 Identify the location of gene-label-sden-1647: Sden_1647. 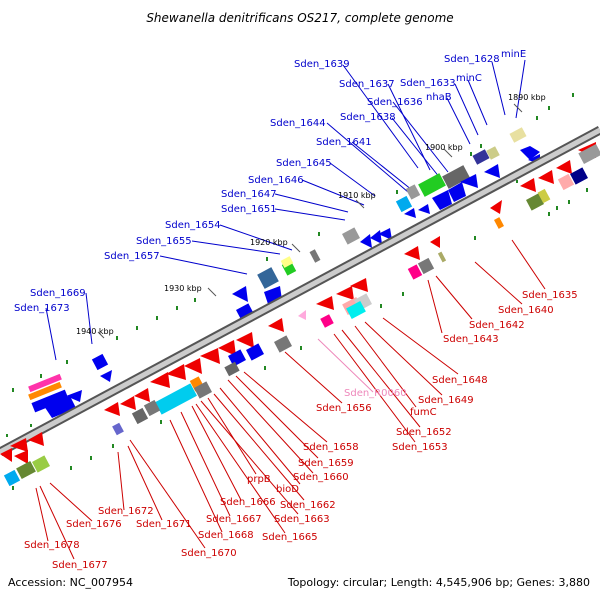
(249, 194).